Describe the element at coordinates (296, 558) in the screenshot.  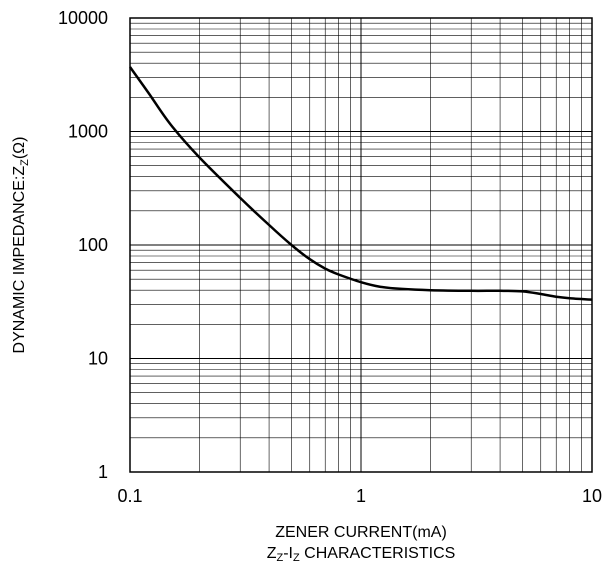
I see `caption-i-sub: Z` at that location.